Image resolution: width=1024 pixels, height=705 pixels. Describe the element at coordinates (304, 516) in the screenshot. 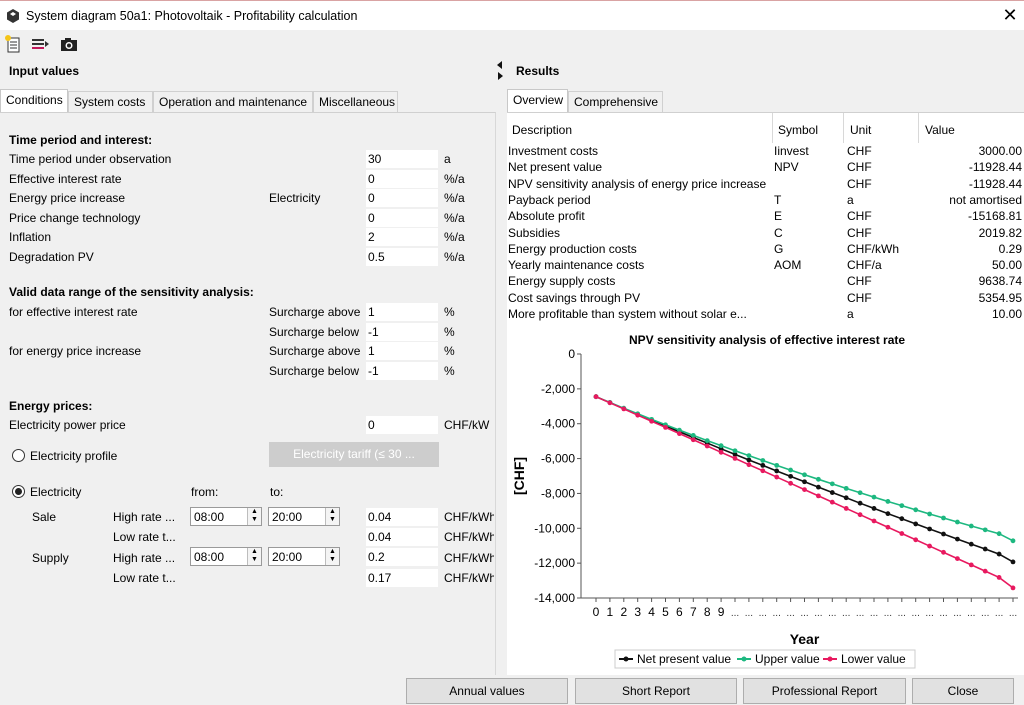

I see `sale-high-to-spinner: 20:00 ▲ ▼` at that location.